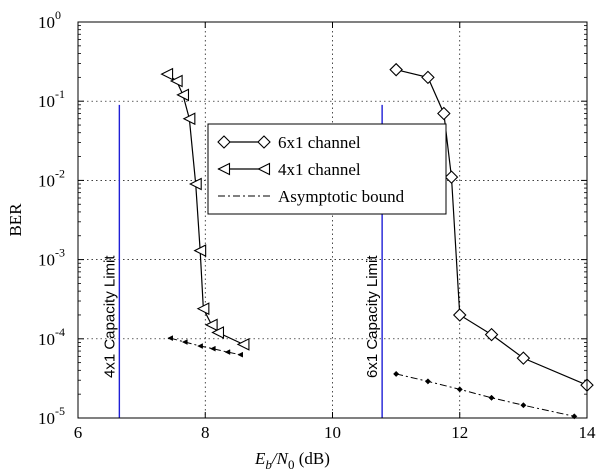  I want to click on y-tick-exponent: -5, so click(60, 411).